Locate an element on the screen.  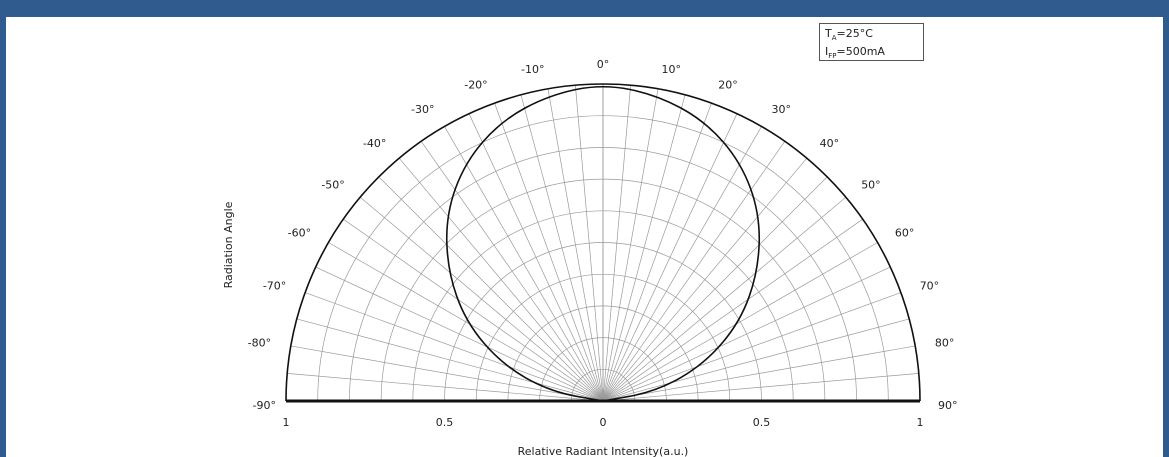
radial-tick-label: 0 is located at coordinates (603, 422).